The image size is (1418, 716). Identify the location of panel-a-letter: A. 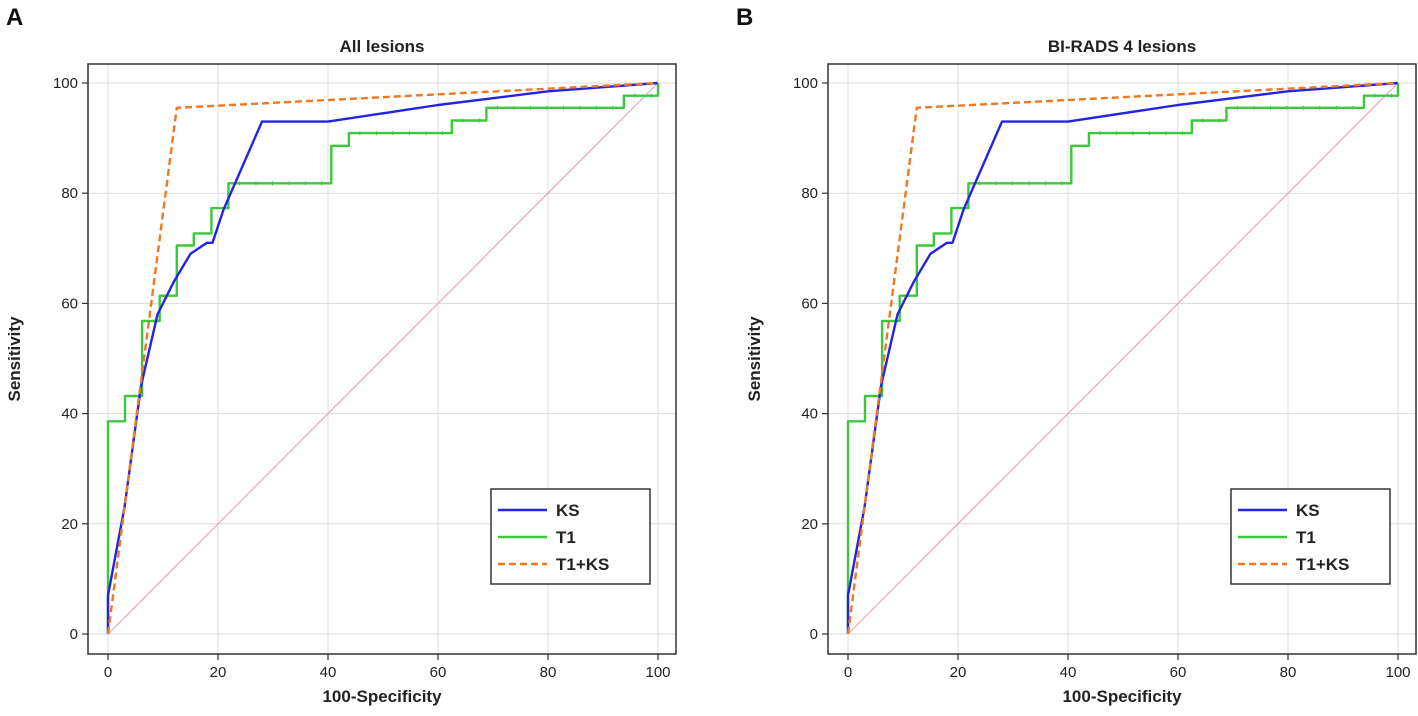
(15, 17).